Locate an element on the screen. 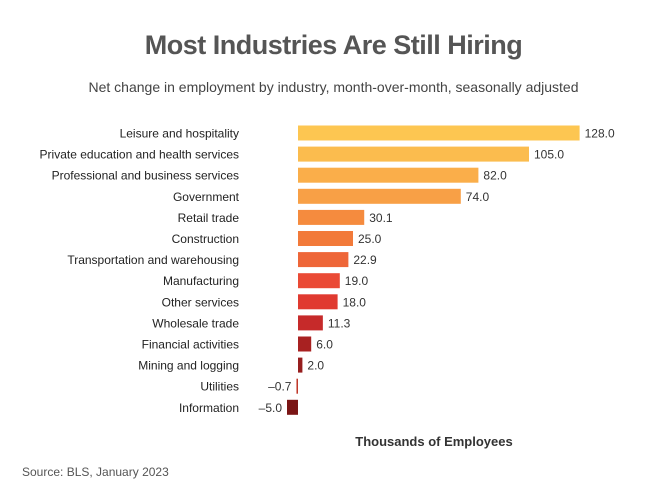  value-label: 105.0 is located at coordinates (549, 155).